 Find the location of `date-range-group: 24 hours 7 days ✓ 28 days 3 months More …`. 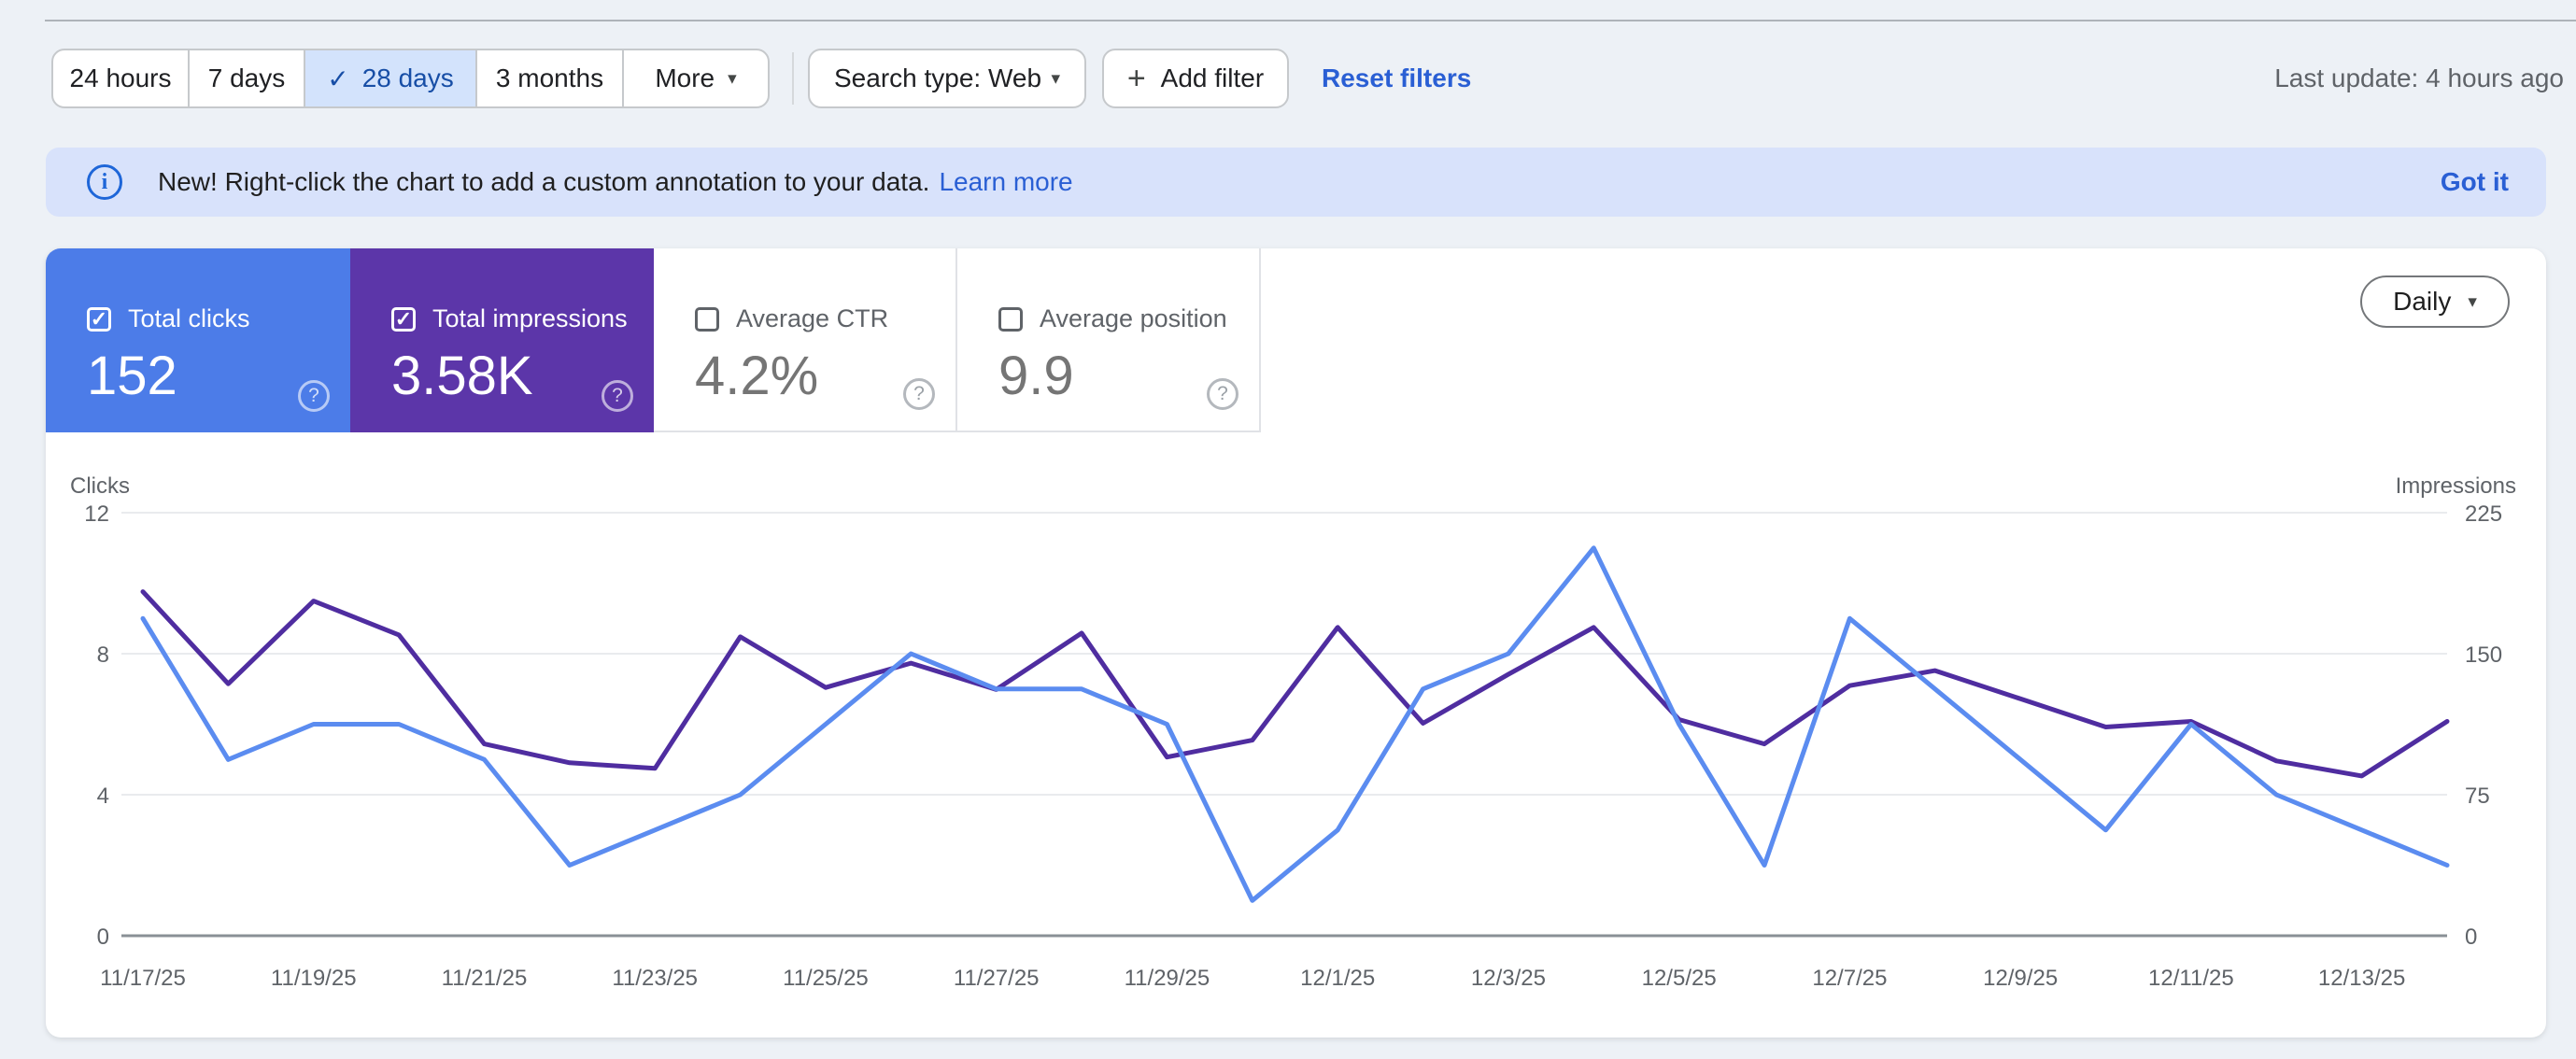

date-range-group: 24 hours 7 days ✓ 28 days 3 months More … is located at coordinates (410, 78).